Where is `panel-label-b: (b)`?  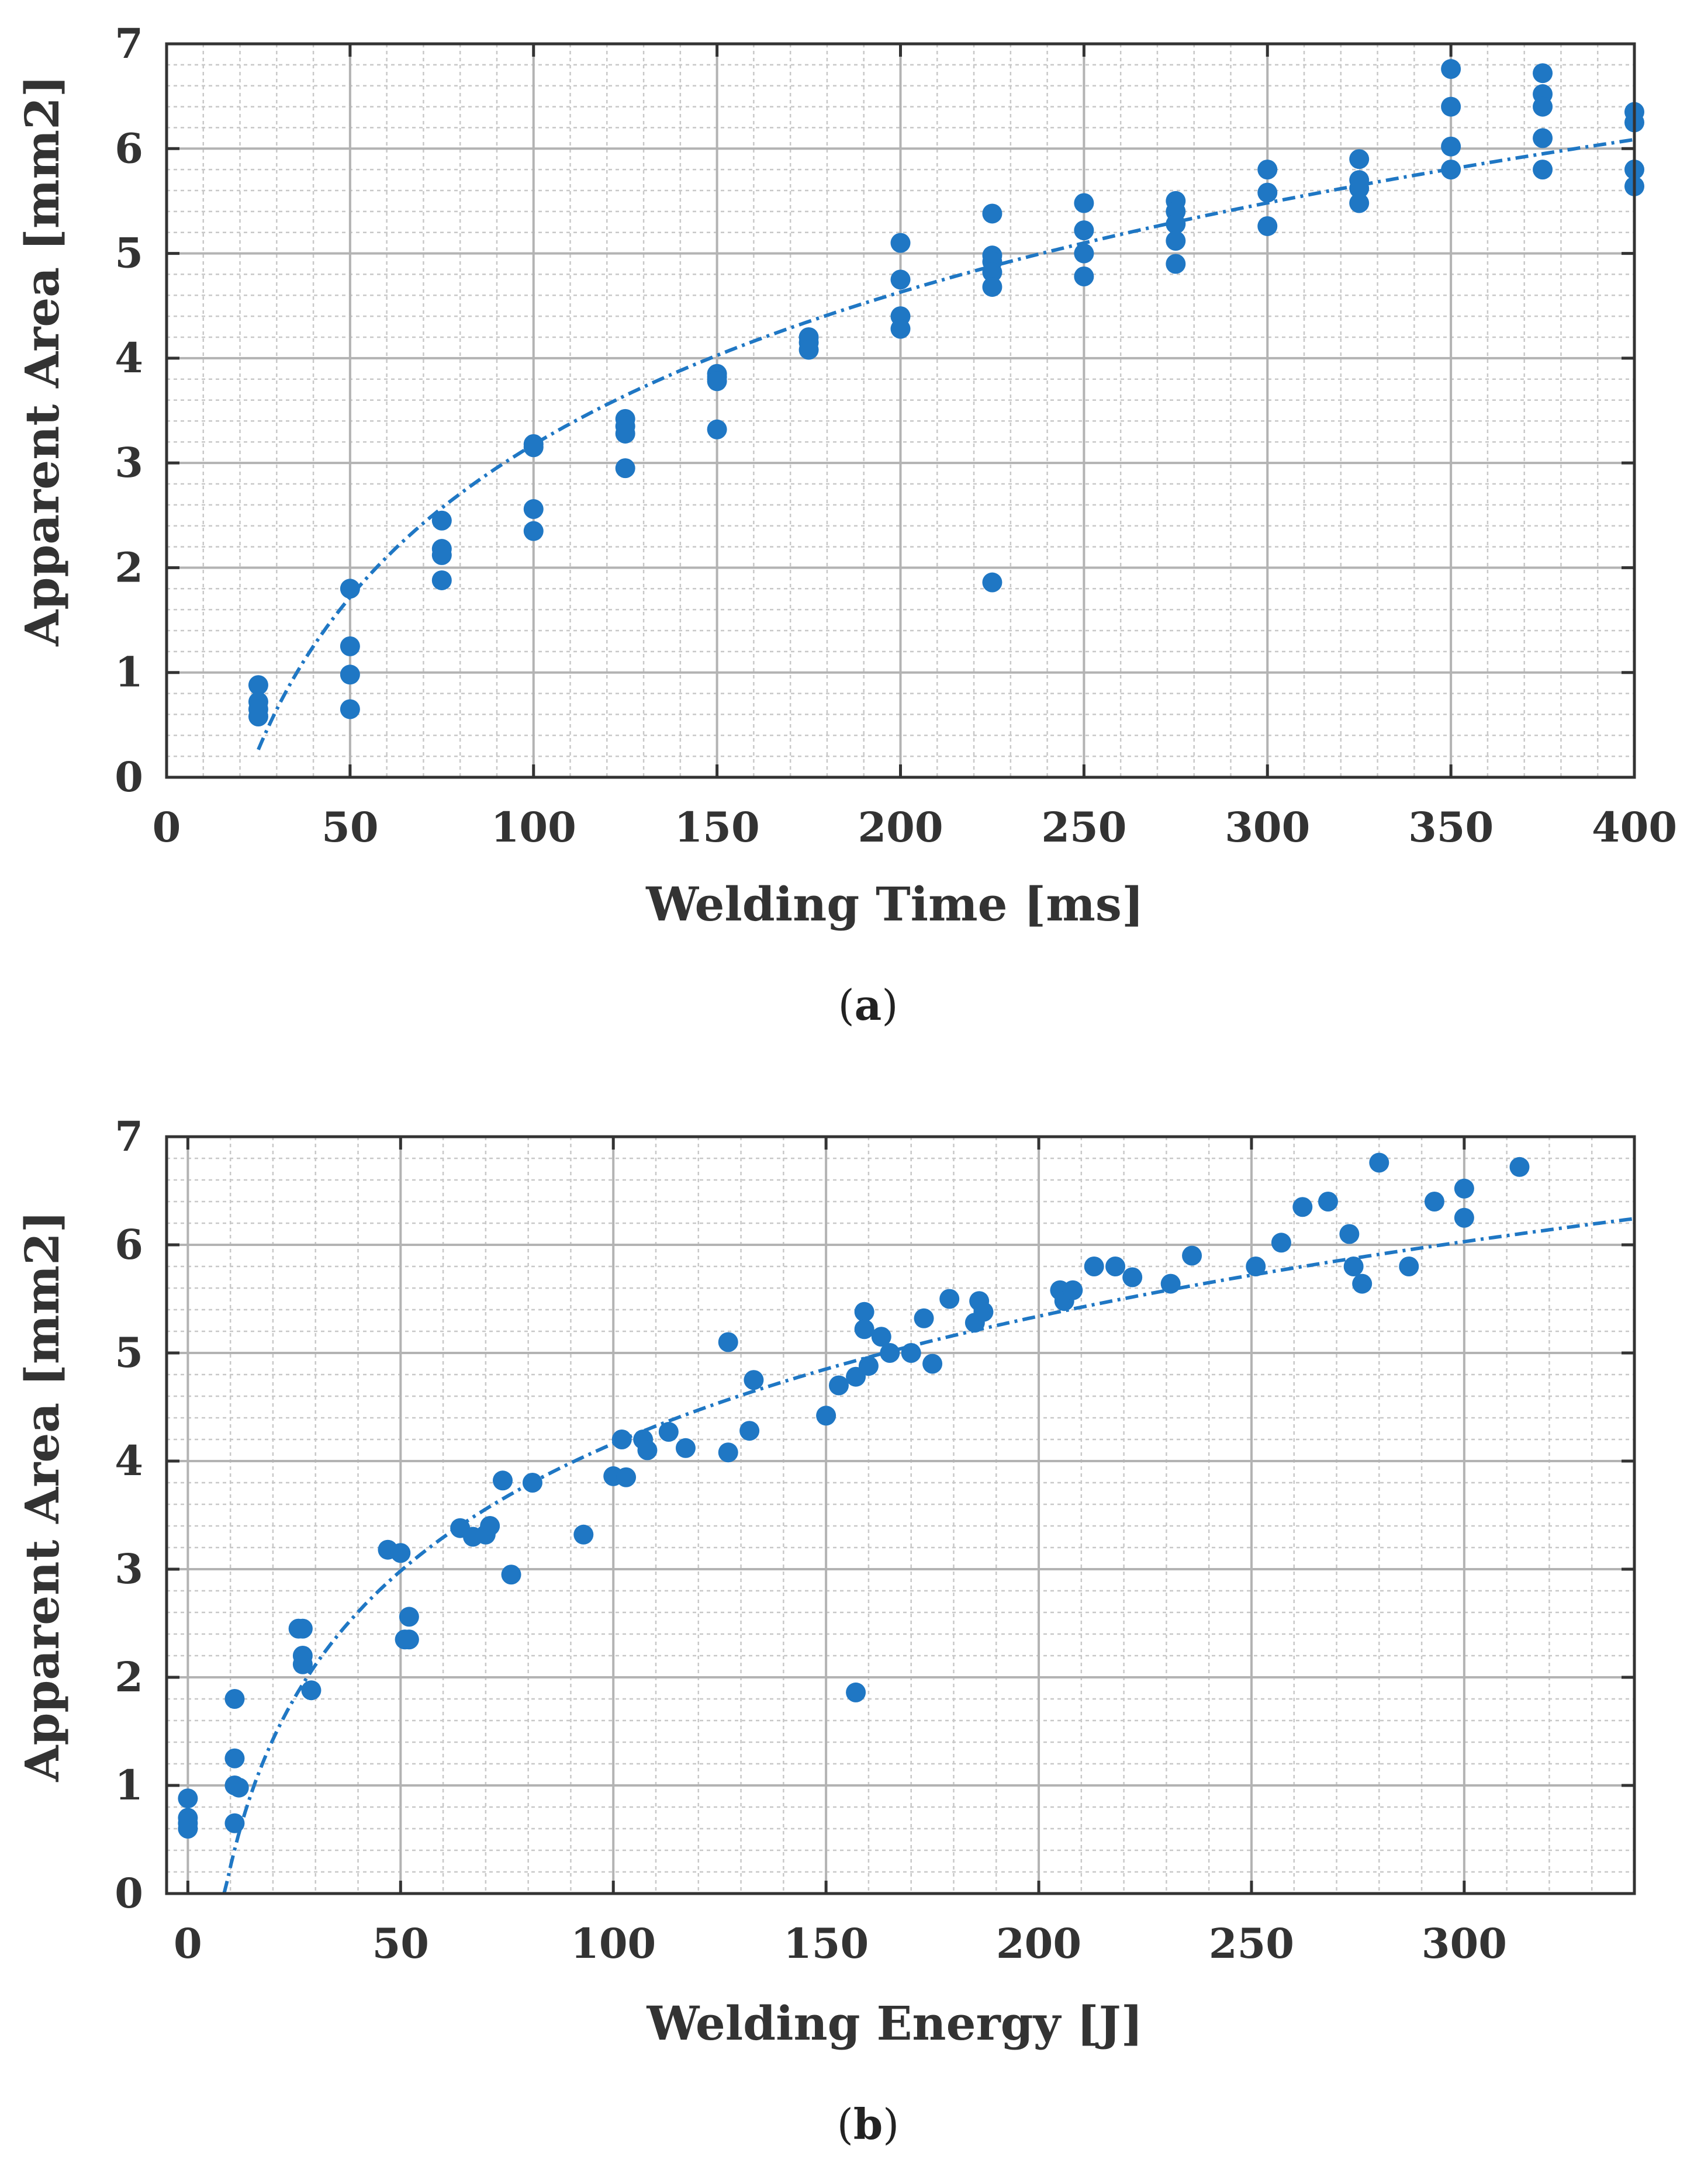
panel-label-b: (b) is located at coordinates (868, 2124).